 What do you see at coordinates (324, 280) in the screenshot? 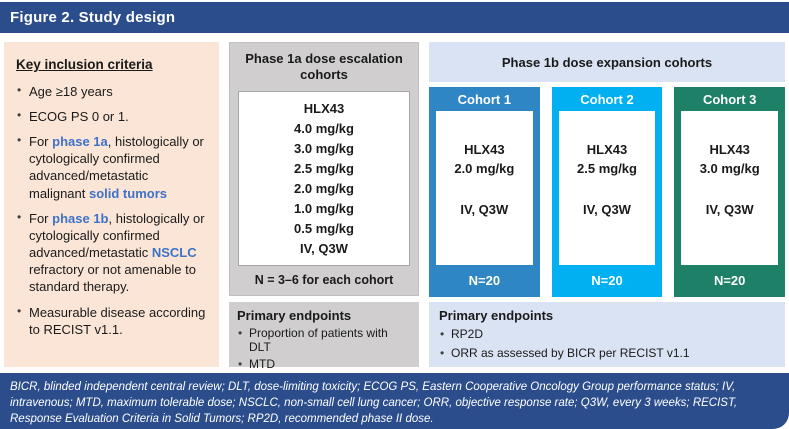
I see `phase1a-cohort-size-note: N = 3–6 for each cohort` at bounding box center [324, 280].